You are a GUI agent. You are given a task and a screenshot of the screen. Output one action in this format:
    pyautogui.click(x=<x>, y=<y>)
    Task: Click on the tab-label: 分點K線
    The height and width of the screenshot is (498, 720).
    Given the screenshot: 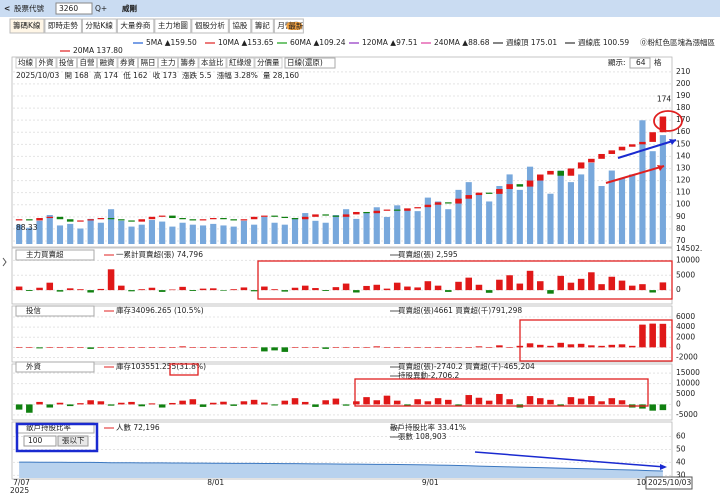 What is the action you would take?
    pyautogui.click(x=99, y=25)
    